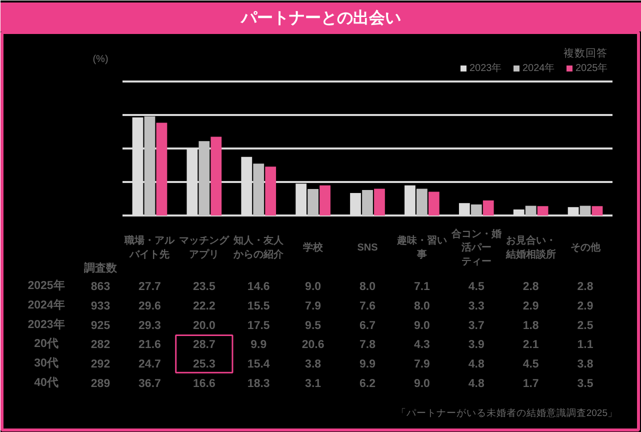  I want to click on text: 「パートナーがいる未婚者の結婚意識調査2025」, so click(507, 413).